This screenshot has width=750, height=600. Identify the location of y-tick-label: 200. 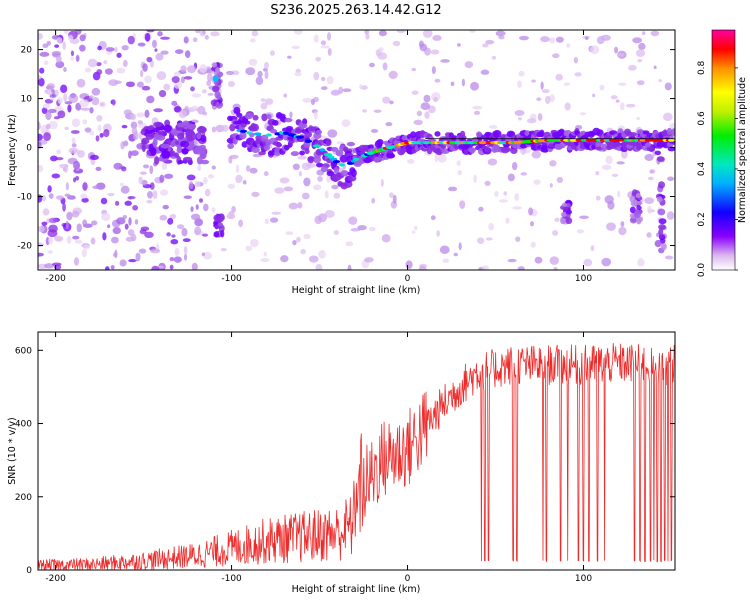
(23, 498).